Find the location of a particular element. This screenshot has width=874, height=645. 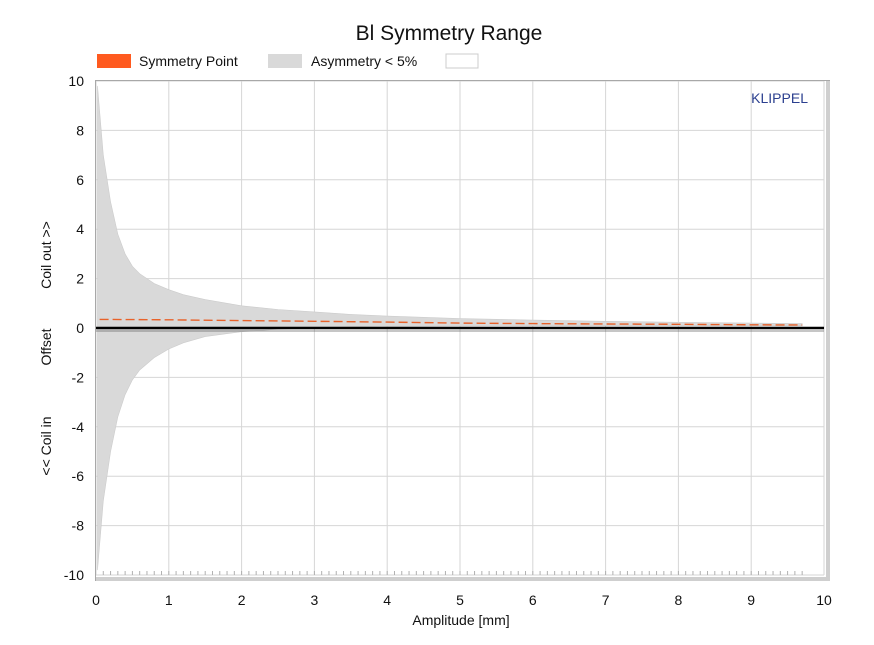

legend: Symmetry Point Asymmetry < 5% is located at coordinates (288, 61).